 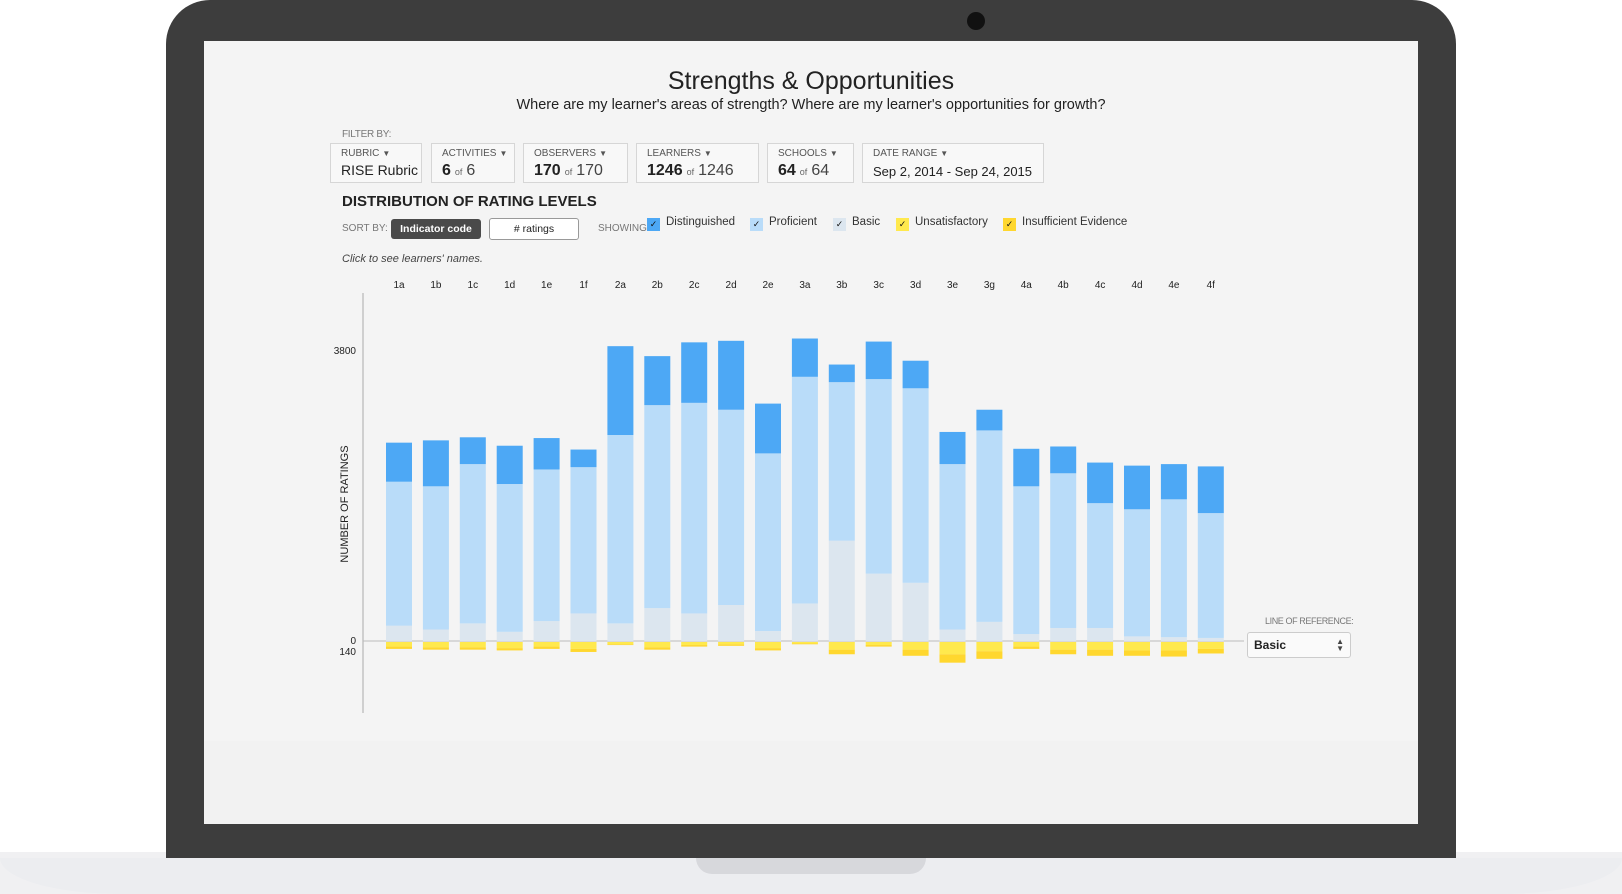 I want to click on filter-learners-of: of, so click(x=690, y=172).